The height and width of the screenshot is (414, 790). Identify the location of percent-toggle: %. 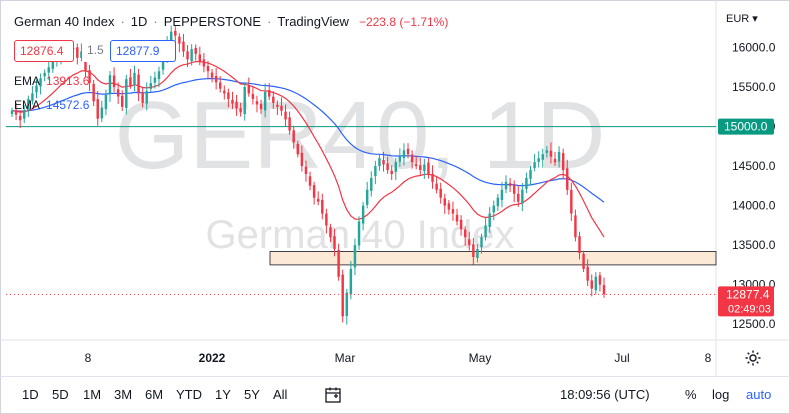
(691, 394).